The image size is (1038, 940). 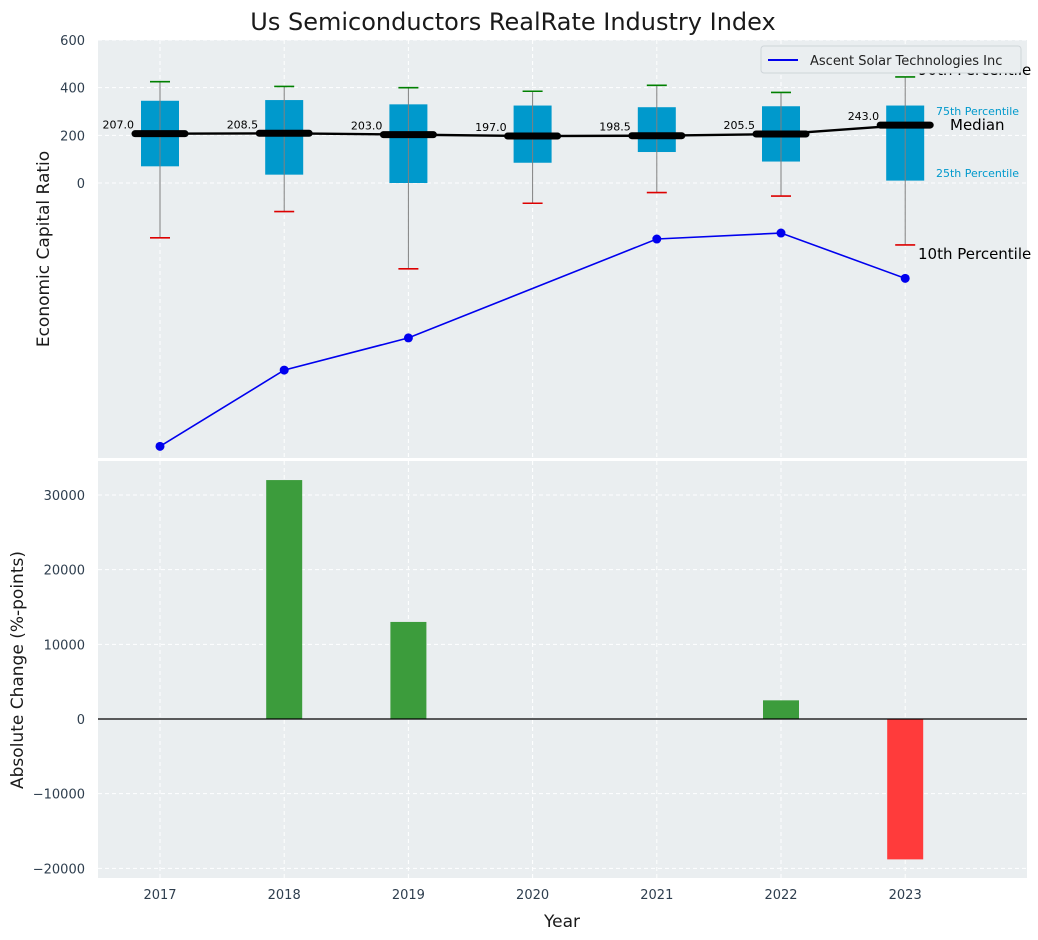 I want to click on median-line, so click(x=532, y=130).